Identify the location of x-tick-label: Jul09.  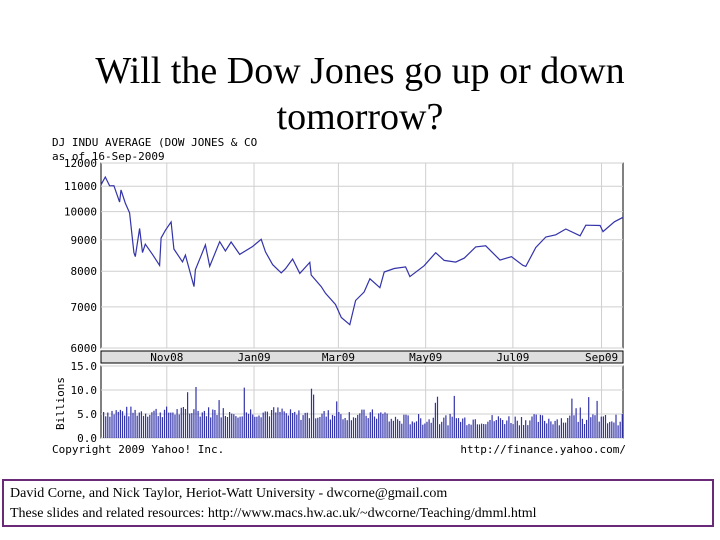
(512, 357).